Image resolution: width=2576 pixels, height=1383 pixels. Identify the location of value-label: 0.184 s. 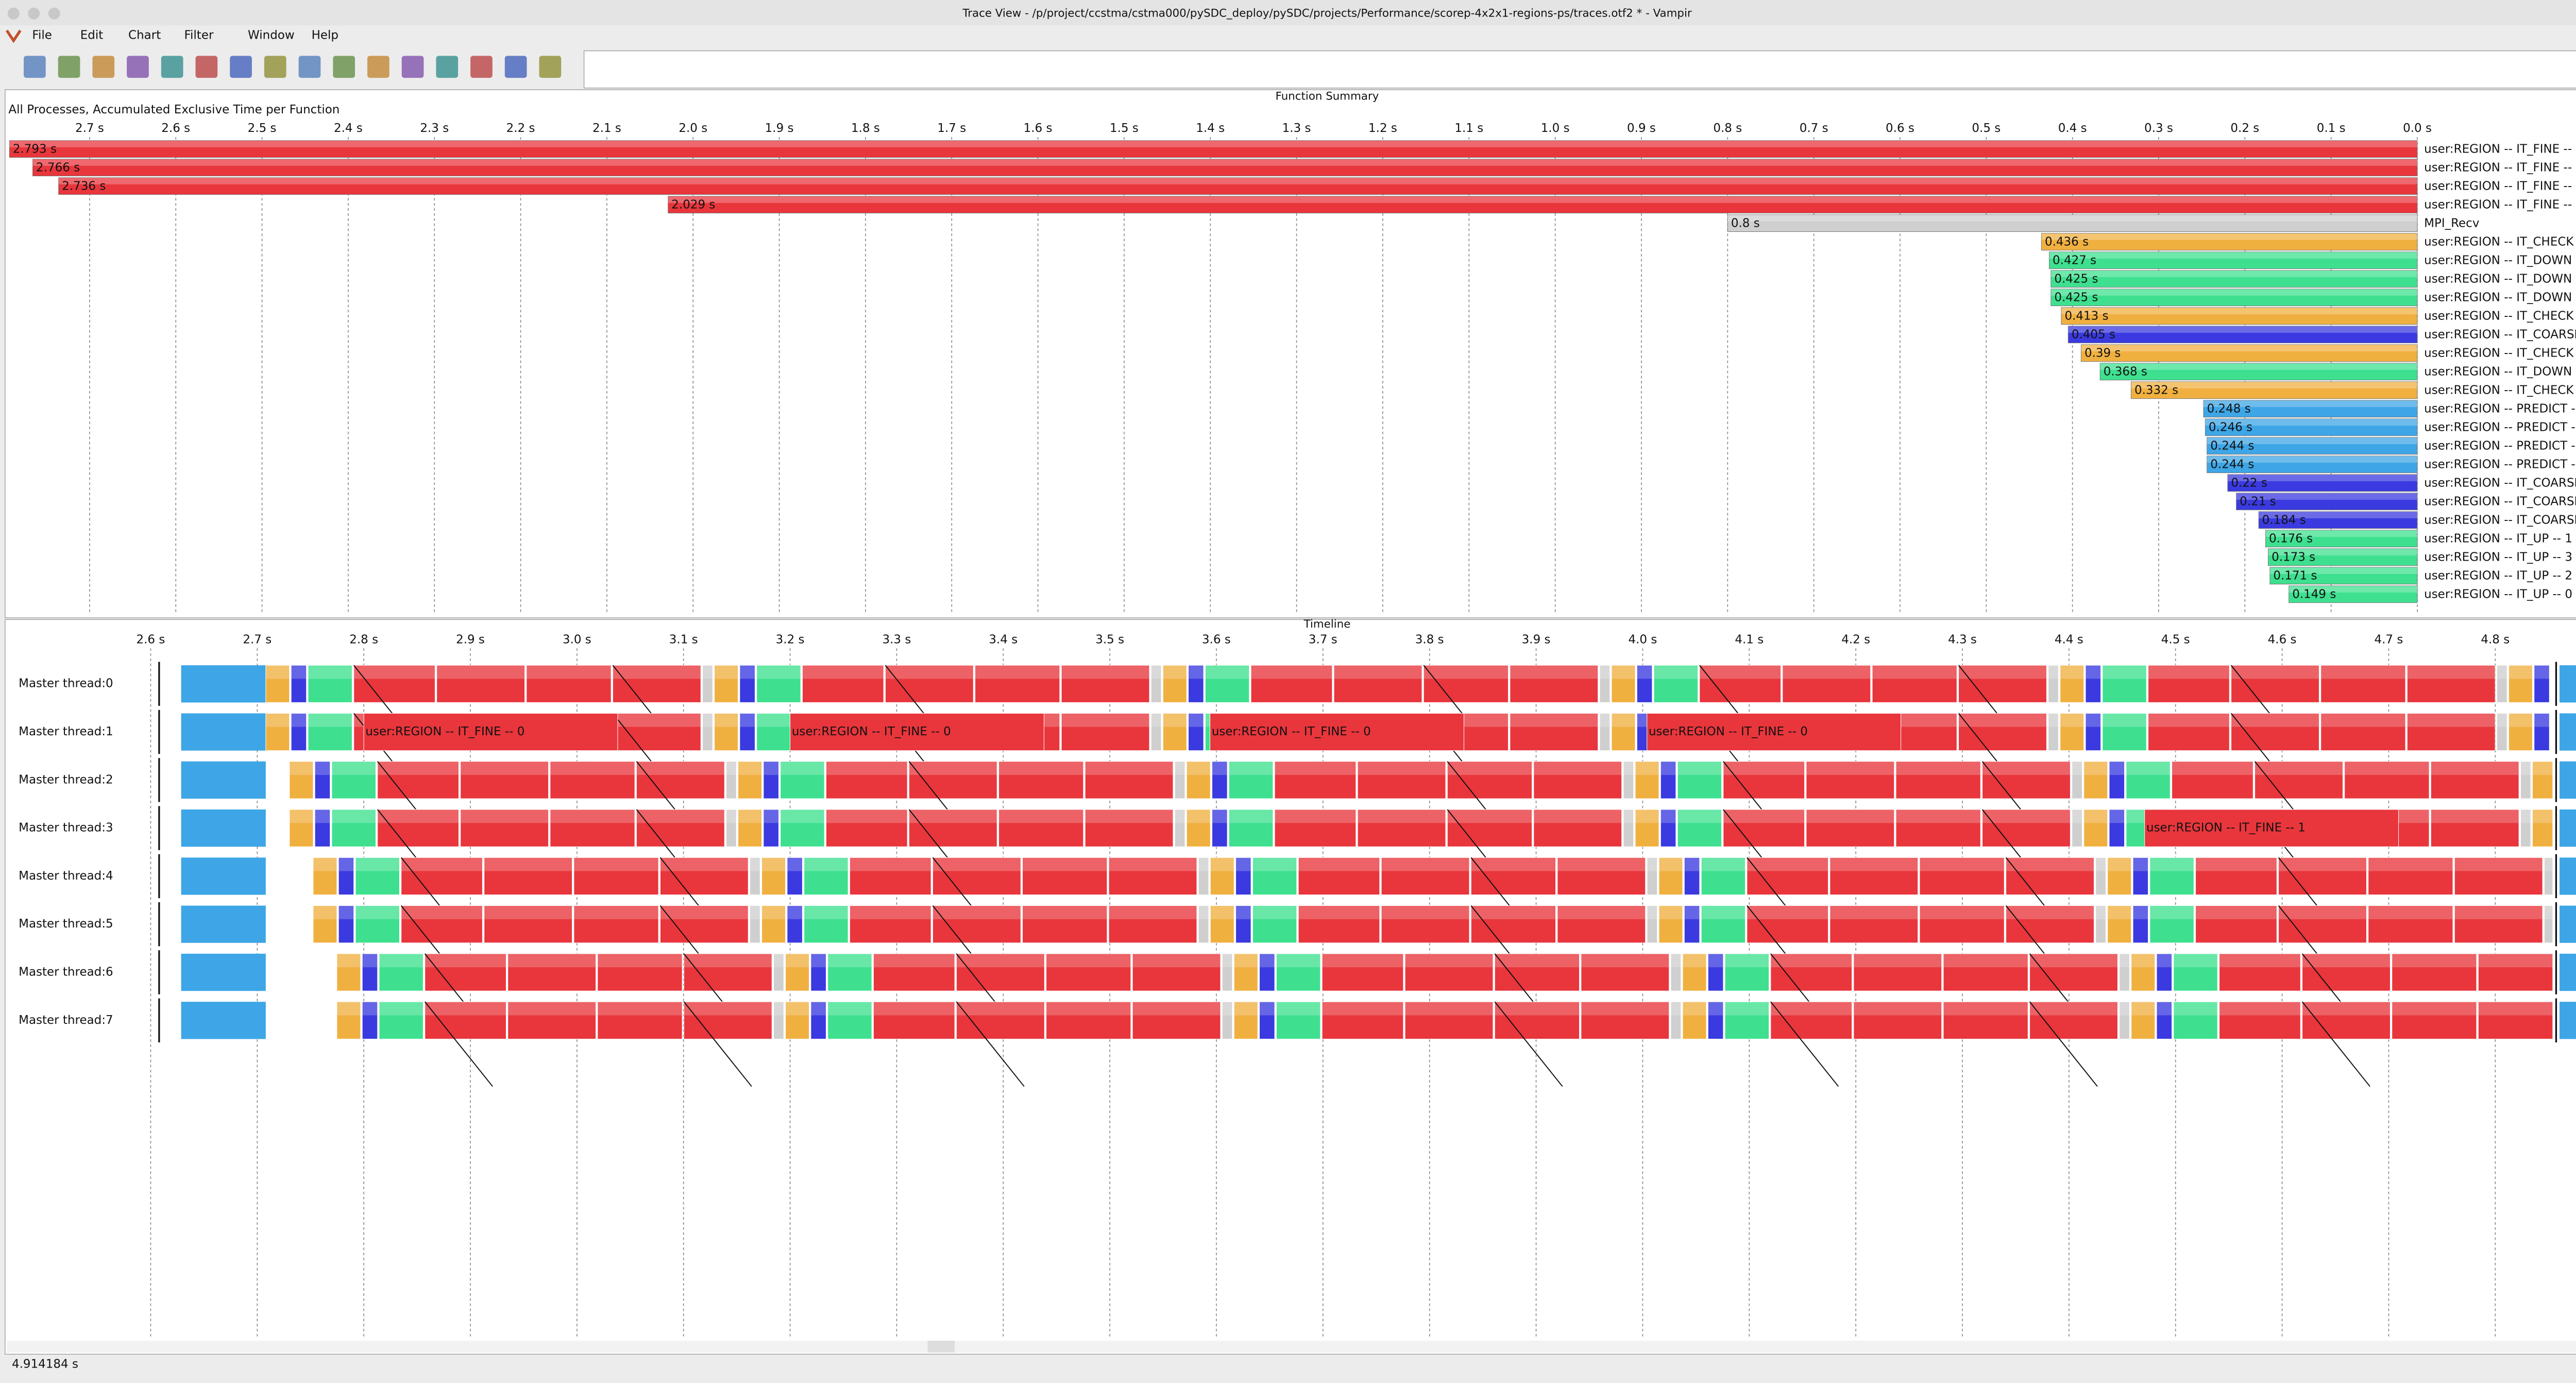
(2284, 520).